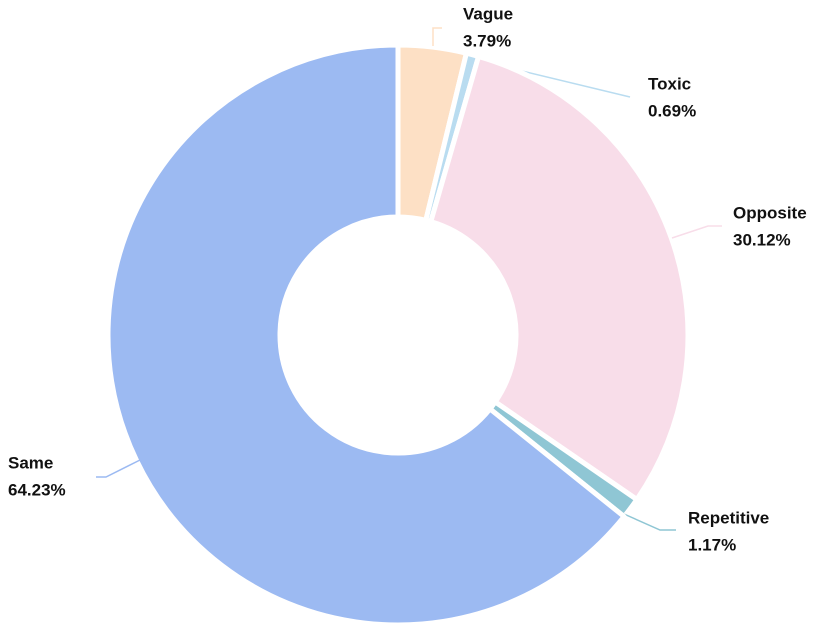 The image size is (830, 643). What do you see at coordinates (672, 110) in the screenshot?
I see `slice-value-label: 0.69%` at bounding box center [672, 110].